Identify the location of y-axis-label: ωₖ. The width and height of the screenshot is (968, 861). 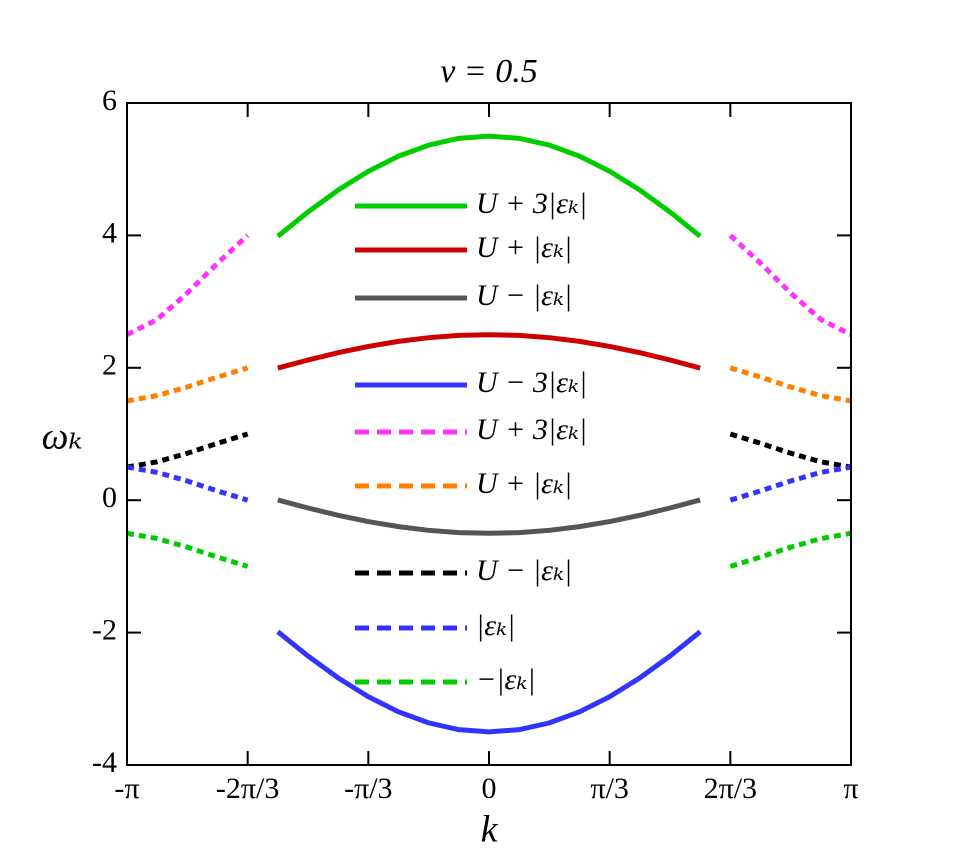
(62, 437).